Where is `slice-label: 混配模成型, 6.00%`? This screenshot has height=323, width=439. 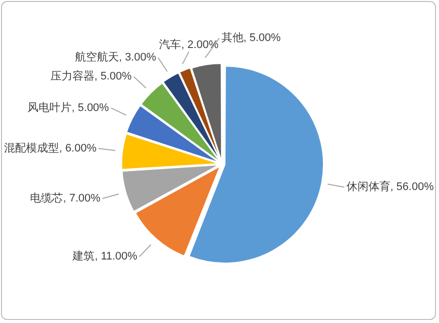 slice-label: 混配模成型, 6.00% is located at coordinates (50, 148).